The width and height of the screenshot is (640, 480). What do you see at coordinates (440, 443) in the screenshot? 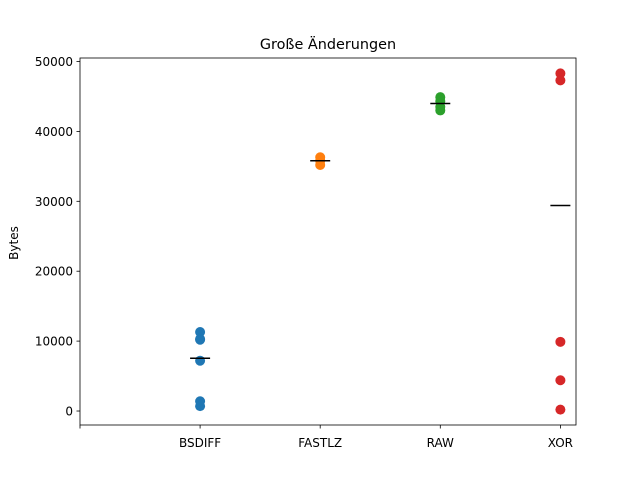
I see `x-tick-label: RAW` at bounding box center [440, 443].